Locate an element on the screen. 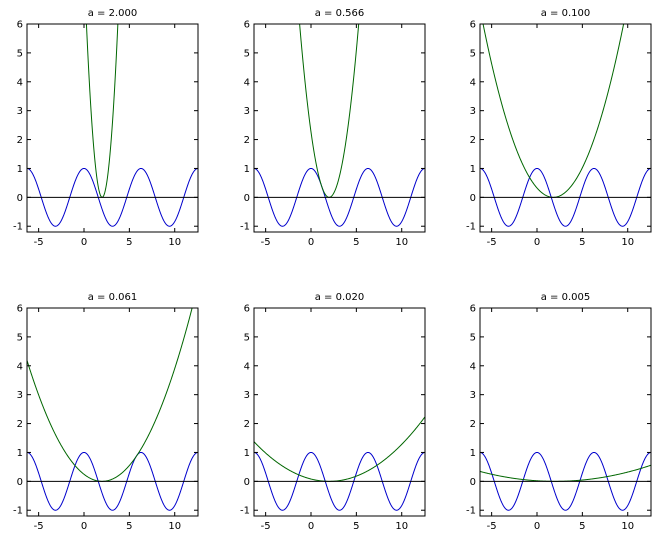  subplot-4: a = 0.061 -5 0 5 10 -1 0 1 2 3 4 5 6 is located at coordinates (106, 412).